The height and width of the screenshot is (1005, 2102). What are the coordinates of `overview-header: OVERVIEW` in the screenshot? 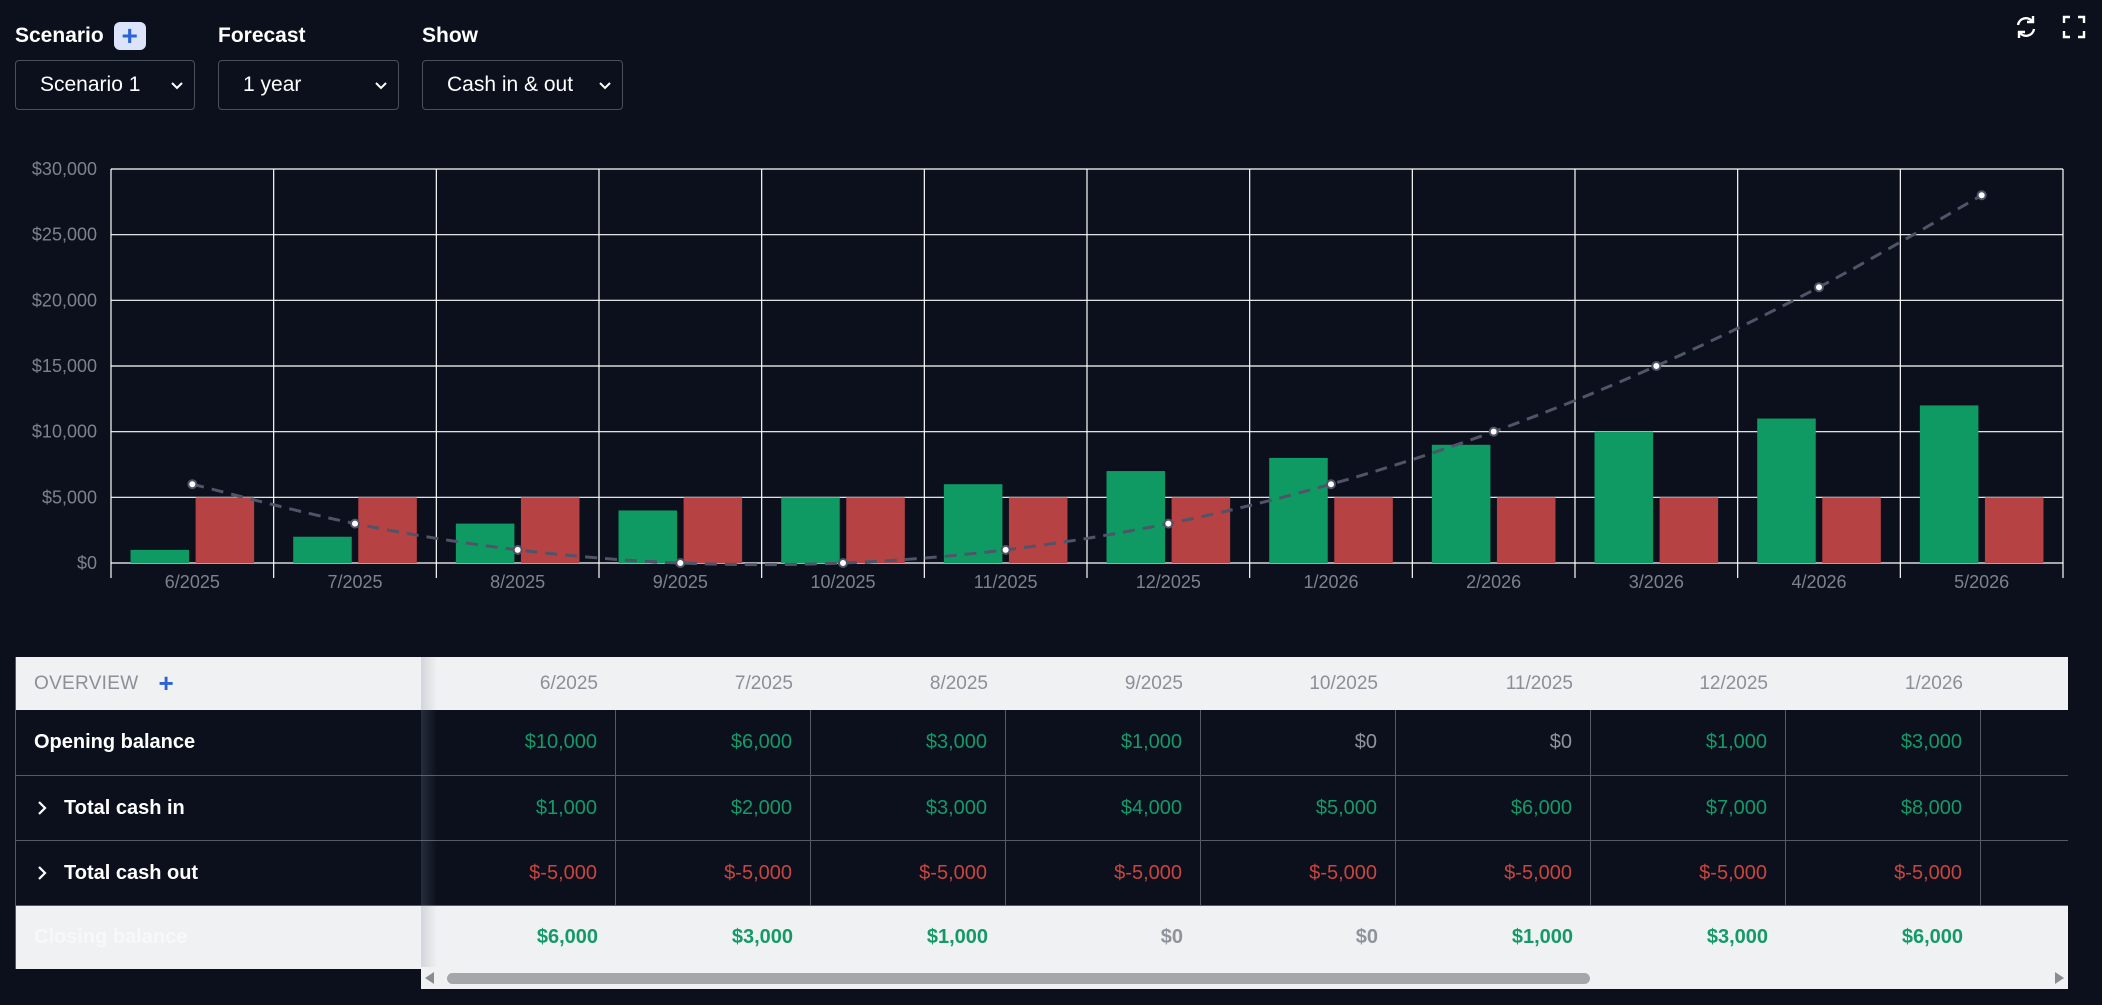 It's located at (86, 683).